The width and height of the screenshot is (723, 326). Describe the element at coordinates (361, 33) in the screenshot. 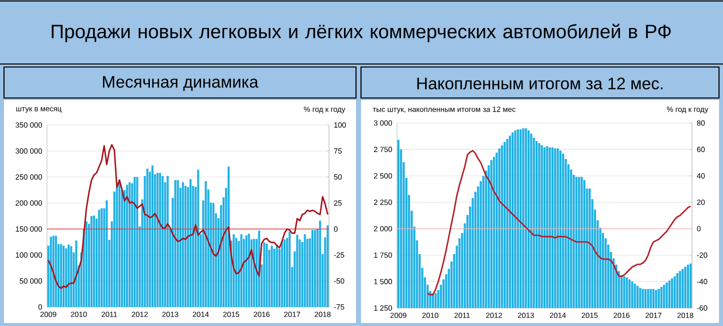

I see `chart-title: Продажи новых легковых и лёгких коммерческих автомобилей в РФ` at that location.